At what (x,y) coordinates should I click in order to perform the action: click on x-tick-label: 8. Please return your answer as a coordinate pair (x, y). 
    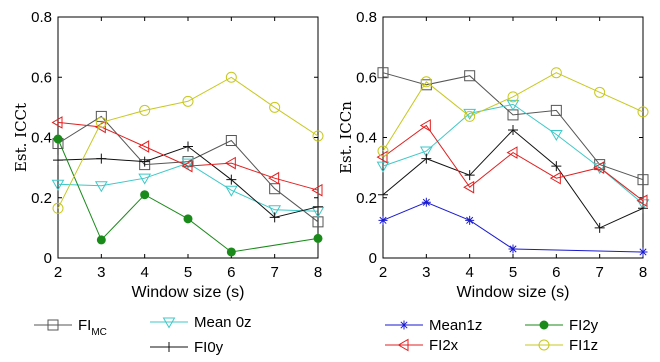
    Looking at the image, I should click on (318, 272).